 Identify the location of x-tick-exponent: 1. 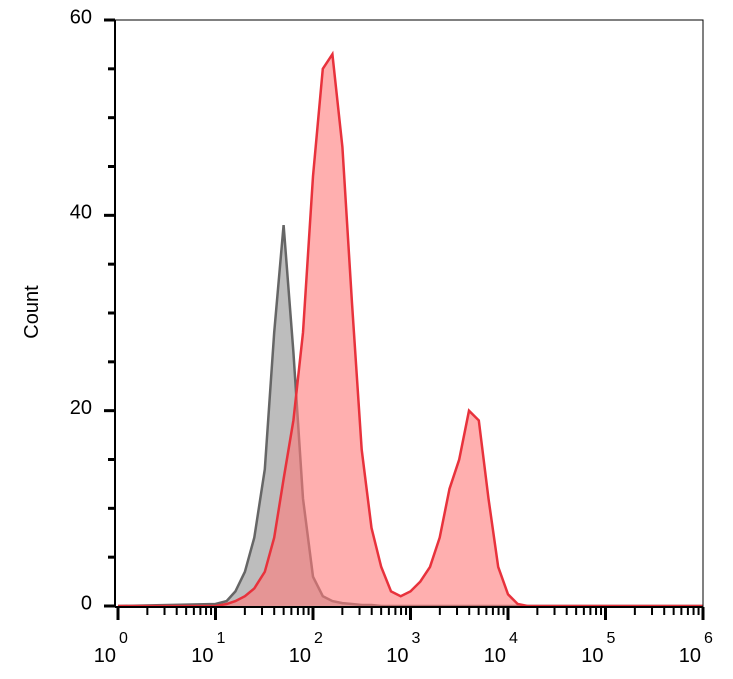
(221, 638).